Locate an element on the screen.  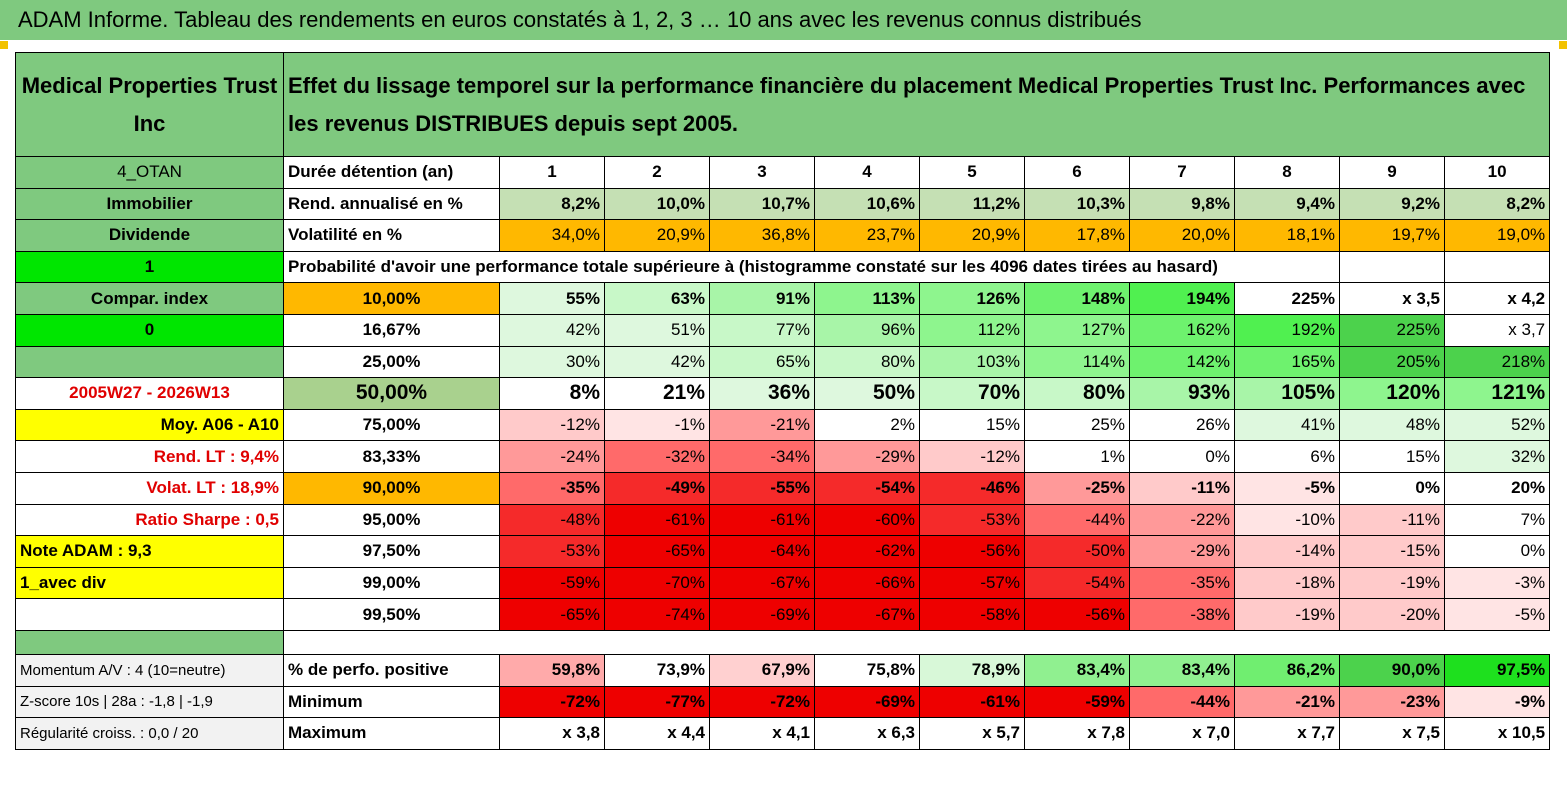
volat-cell: 23,7% is located at coordinates (867, 235).